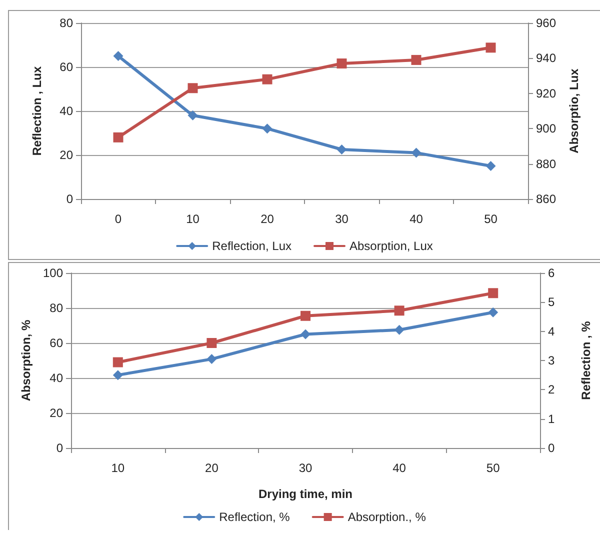  What do you see at coordinates (586, 360) in the screenshot?
I see `y2-axis-title: Reflection , %` at bounding box center [586, 360].